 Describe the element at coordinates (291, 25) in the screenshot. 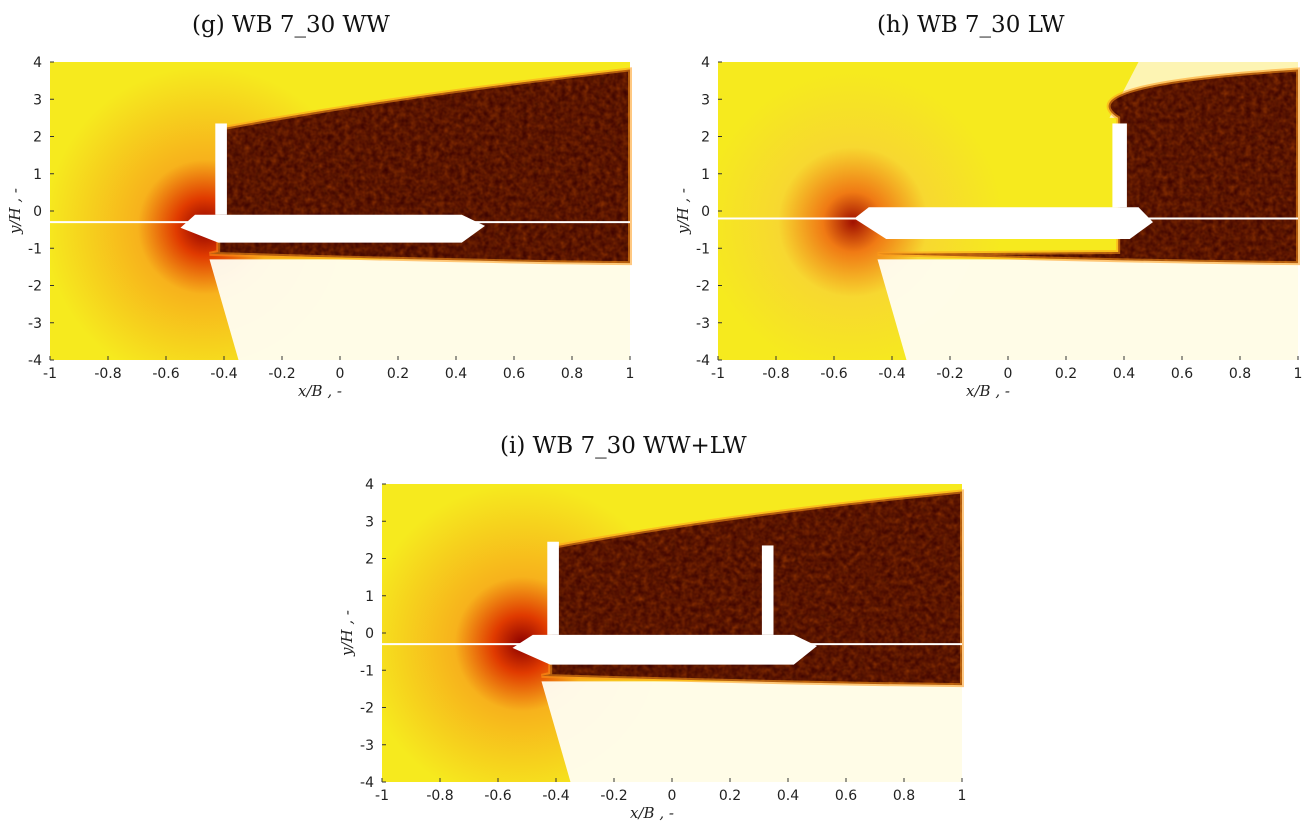

I see `panel-g-title: (g) WB 7_30 WW` at that location.